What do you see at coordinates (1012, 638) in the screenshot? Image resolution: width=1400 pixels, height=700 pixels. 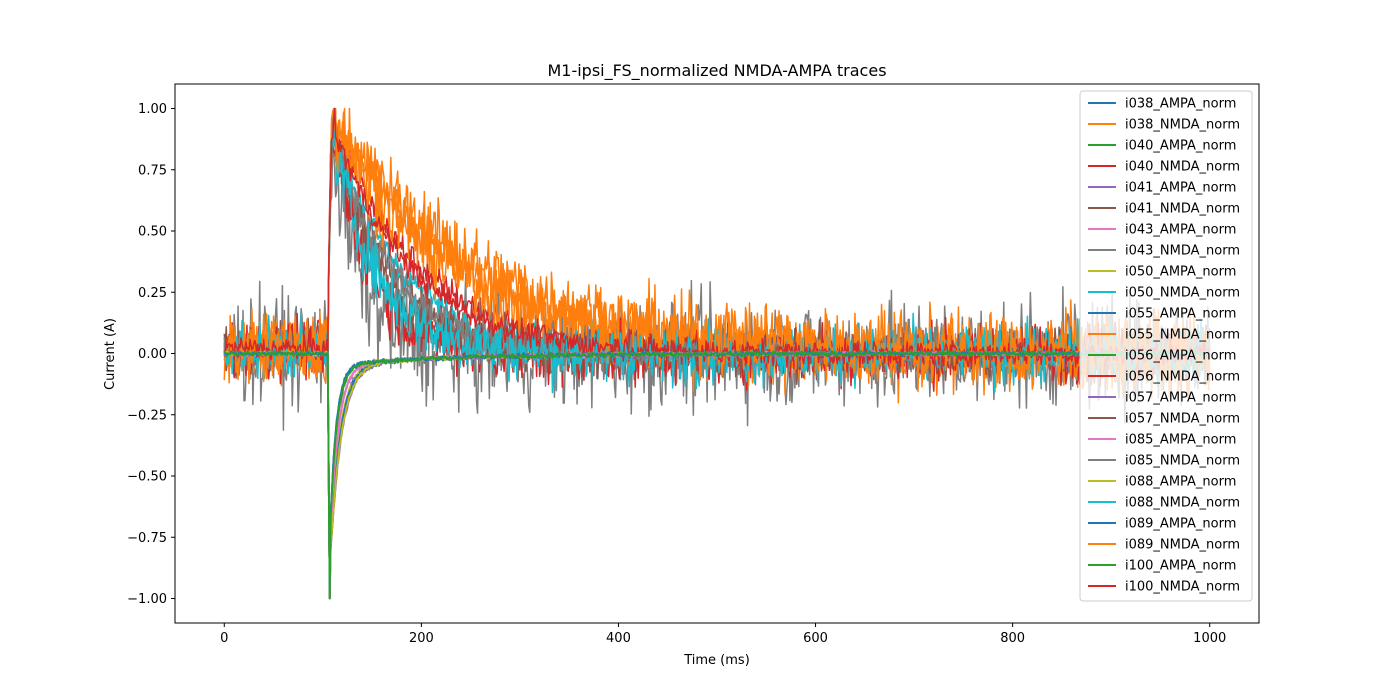 I see `x-tick-label: 800` at bounding box center [1012, 638].